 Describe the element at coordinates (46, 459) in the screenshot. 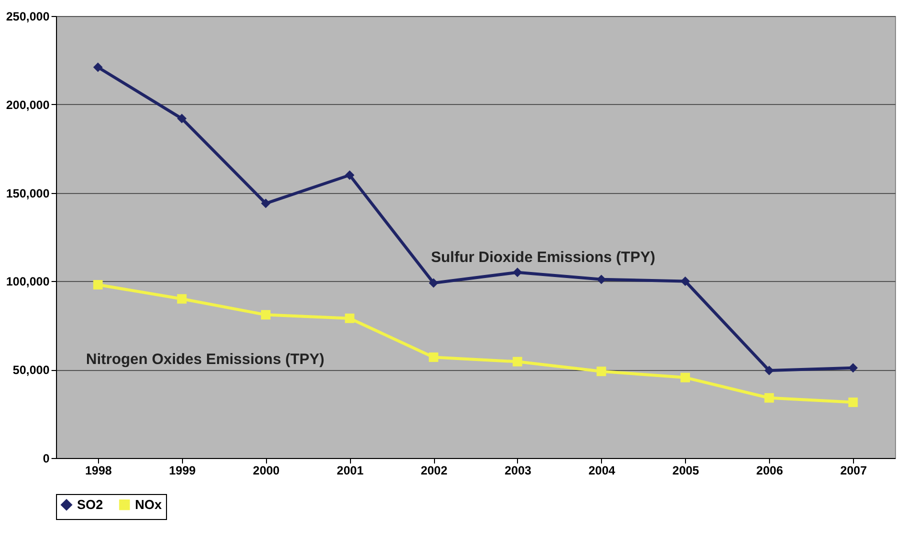

I see `y-tick-label: 0` at that location.